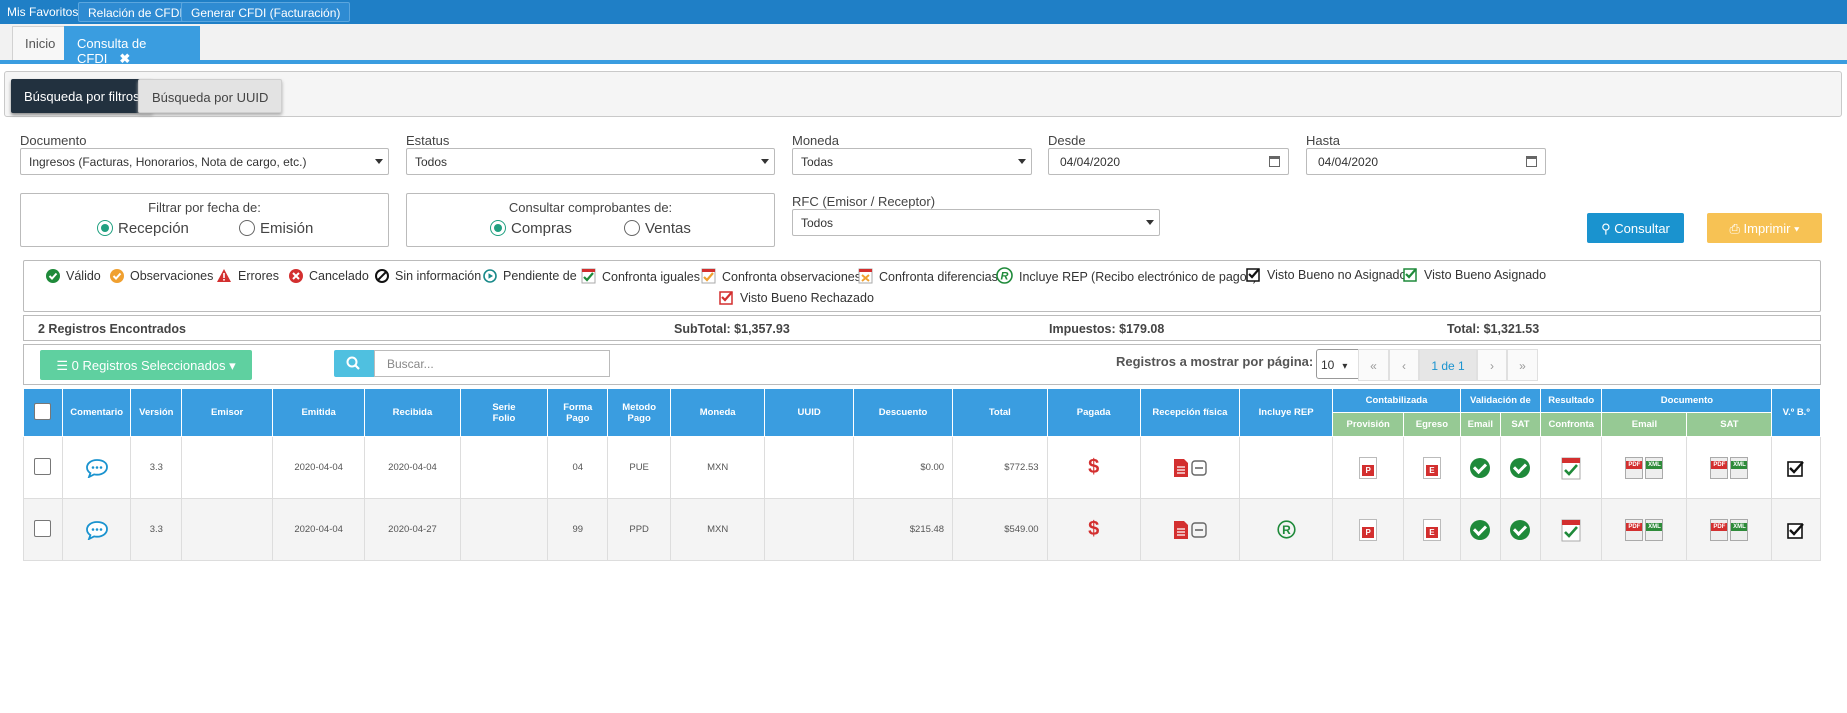 The image size is (1847, 713). Describe the element at coordinates (1337, 275) in the screenshot. I see `legend-vb-no-label: Visto Bueno no Asignado` at that location.